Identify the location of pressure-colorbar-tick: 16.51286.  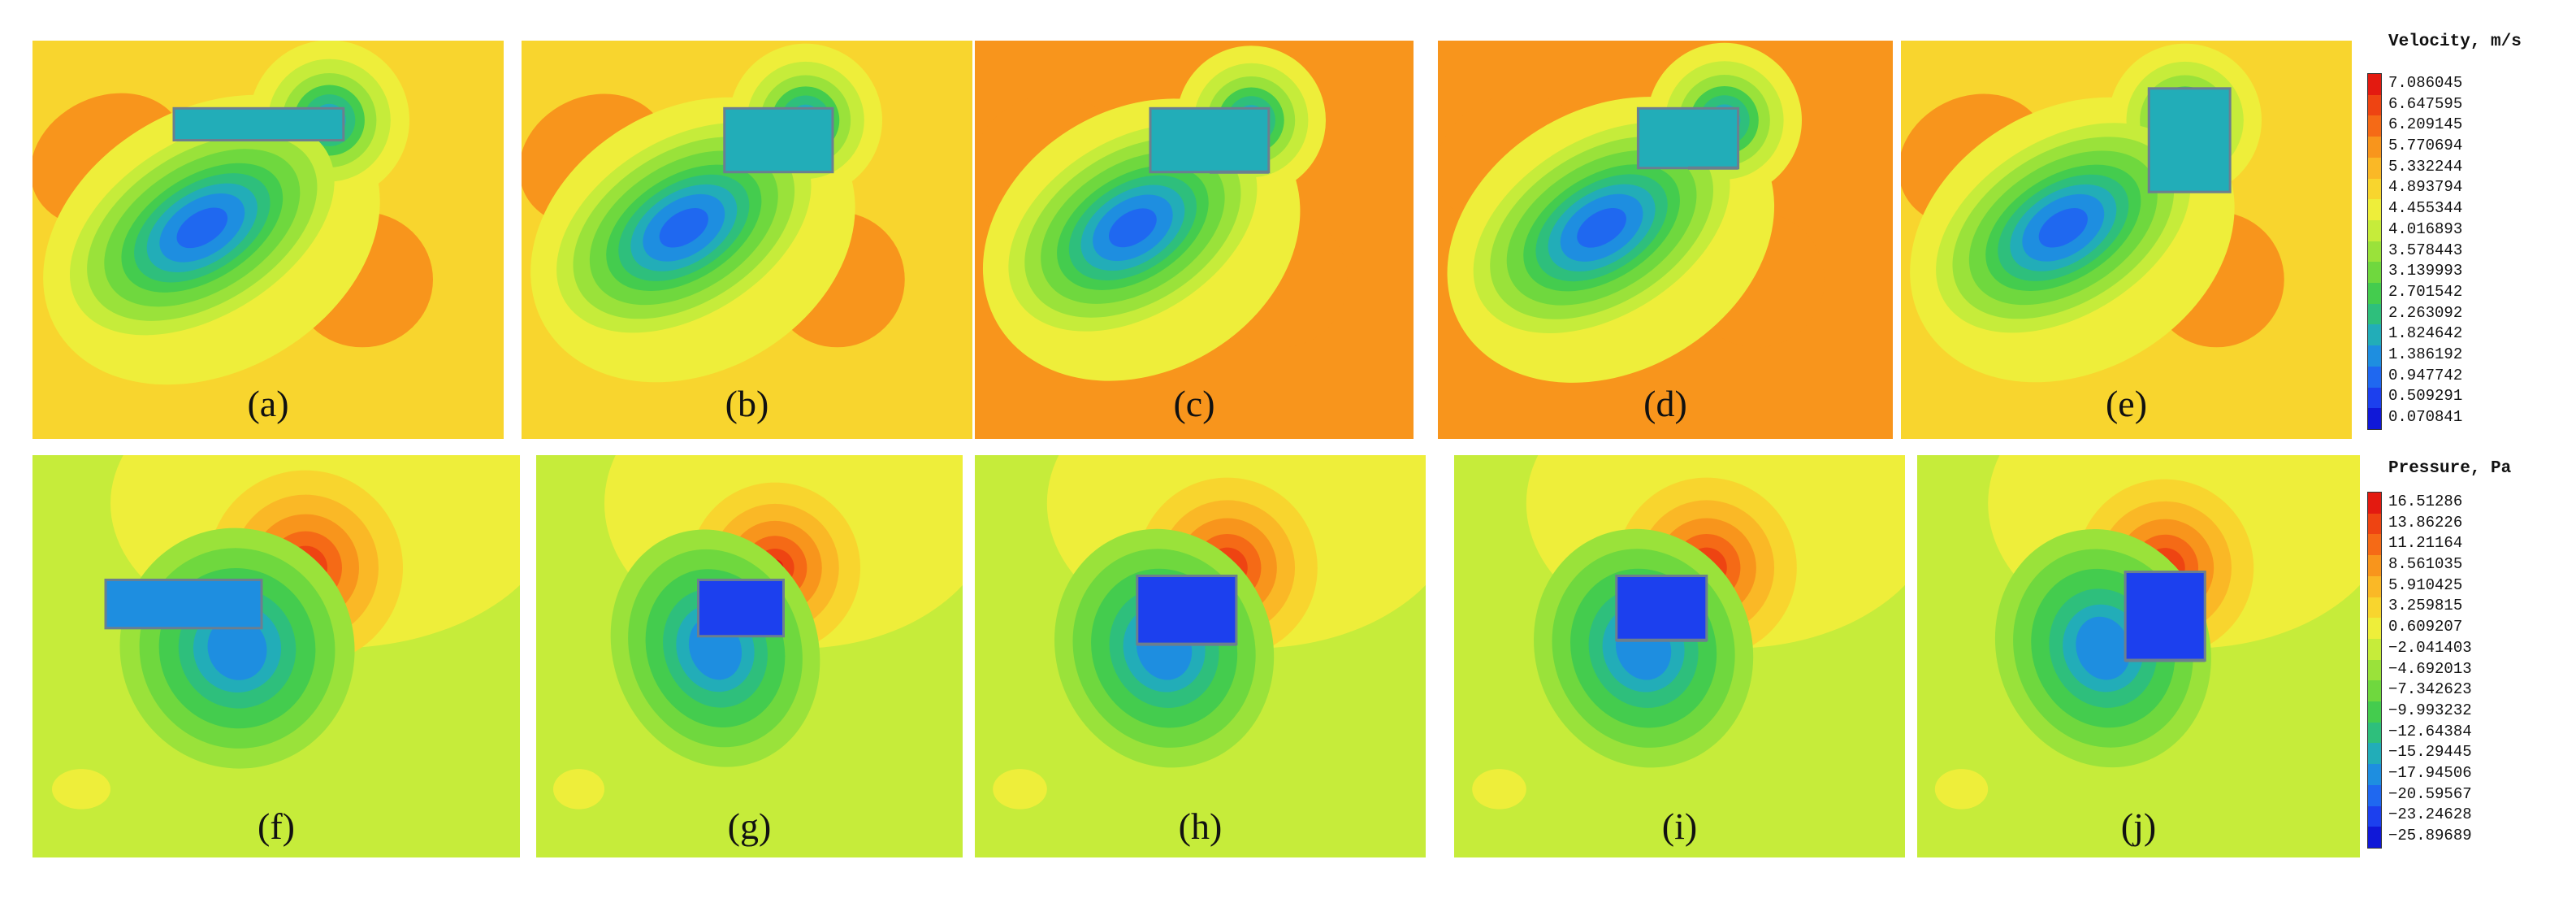
(2425, 501).